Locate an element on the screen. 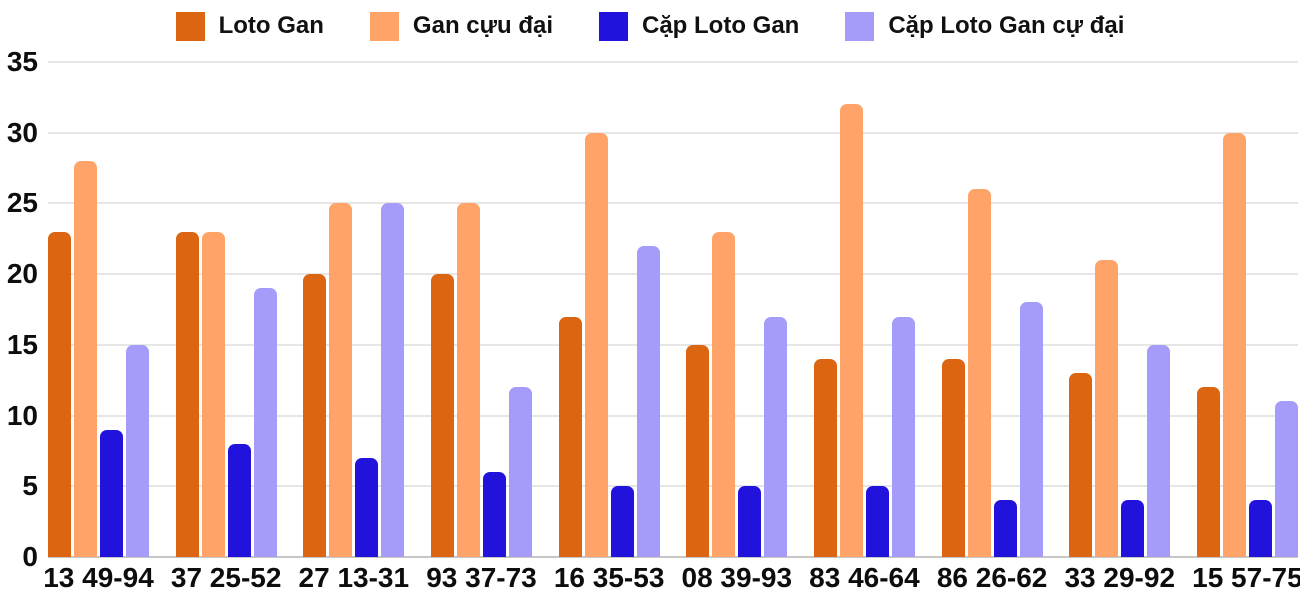 The height and width of the screenshot is (600, 1300). bar-group-8: 33 29-92 is located at coordinates (1119, 327).